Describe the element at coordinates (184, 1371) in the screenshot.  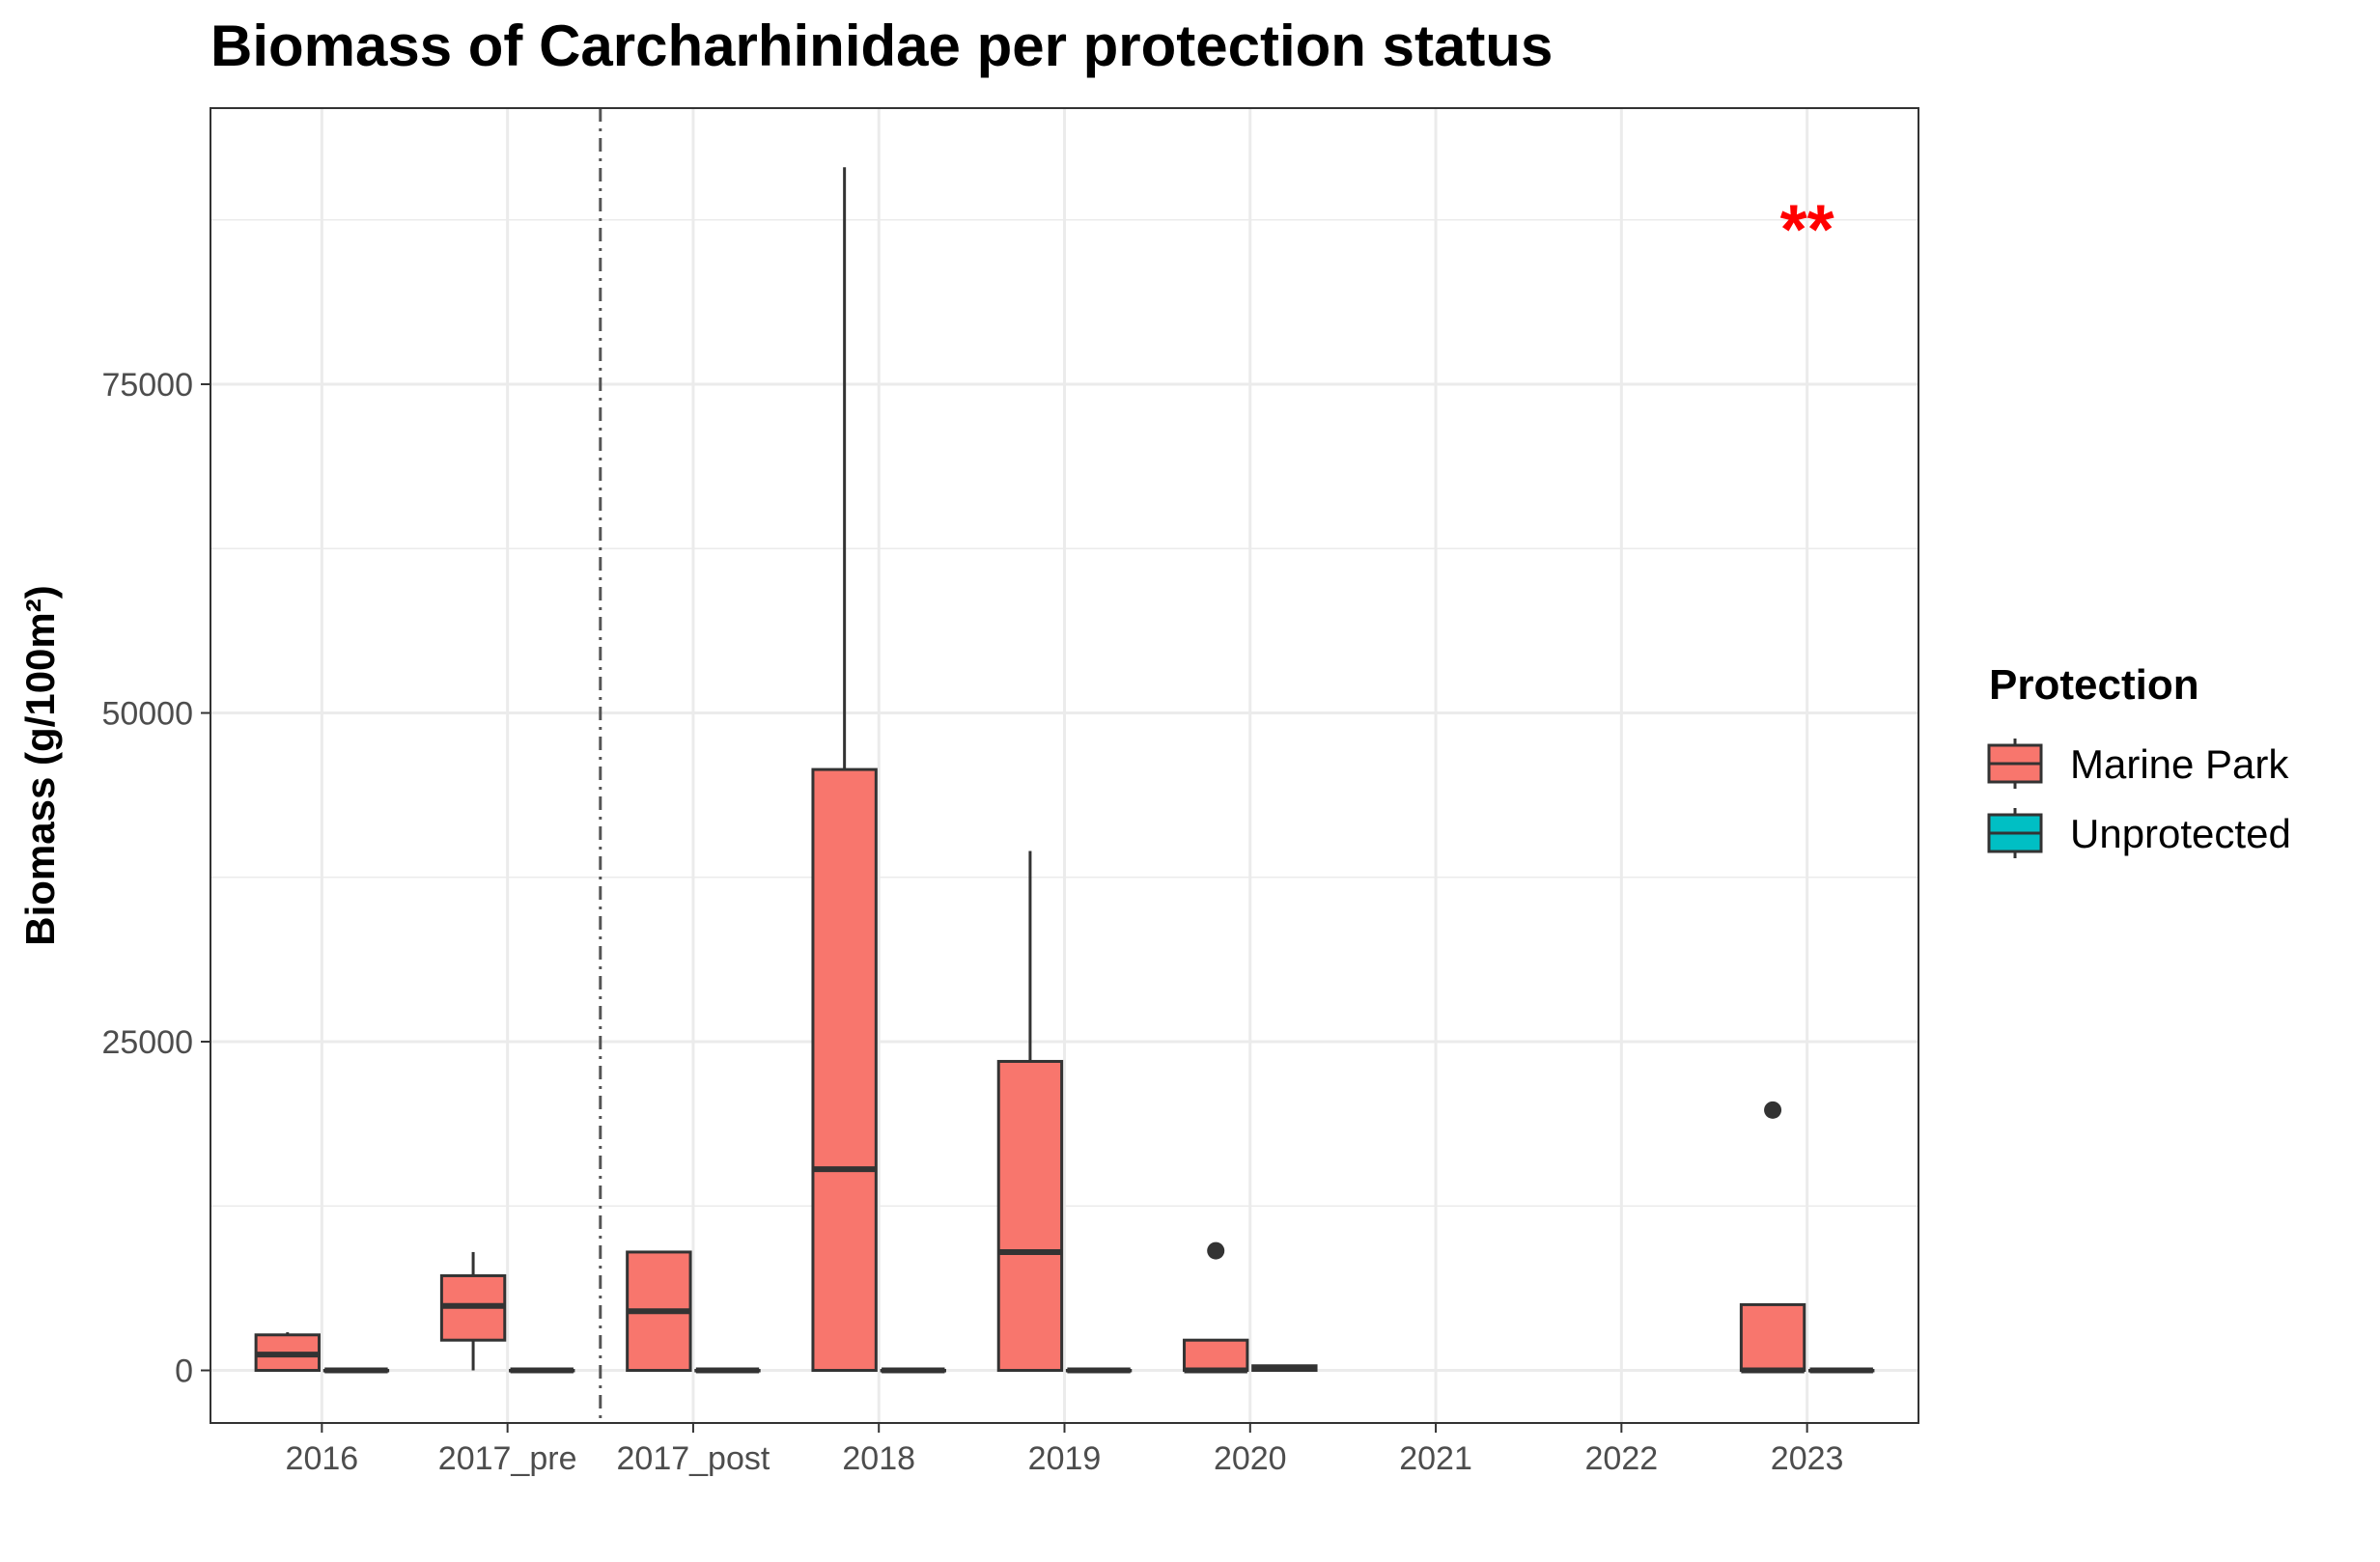
I see `y-tick-label: 0` at that location.